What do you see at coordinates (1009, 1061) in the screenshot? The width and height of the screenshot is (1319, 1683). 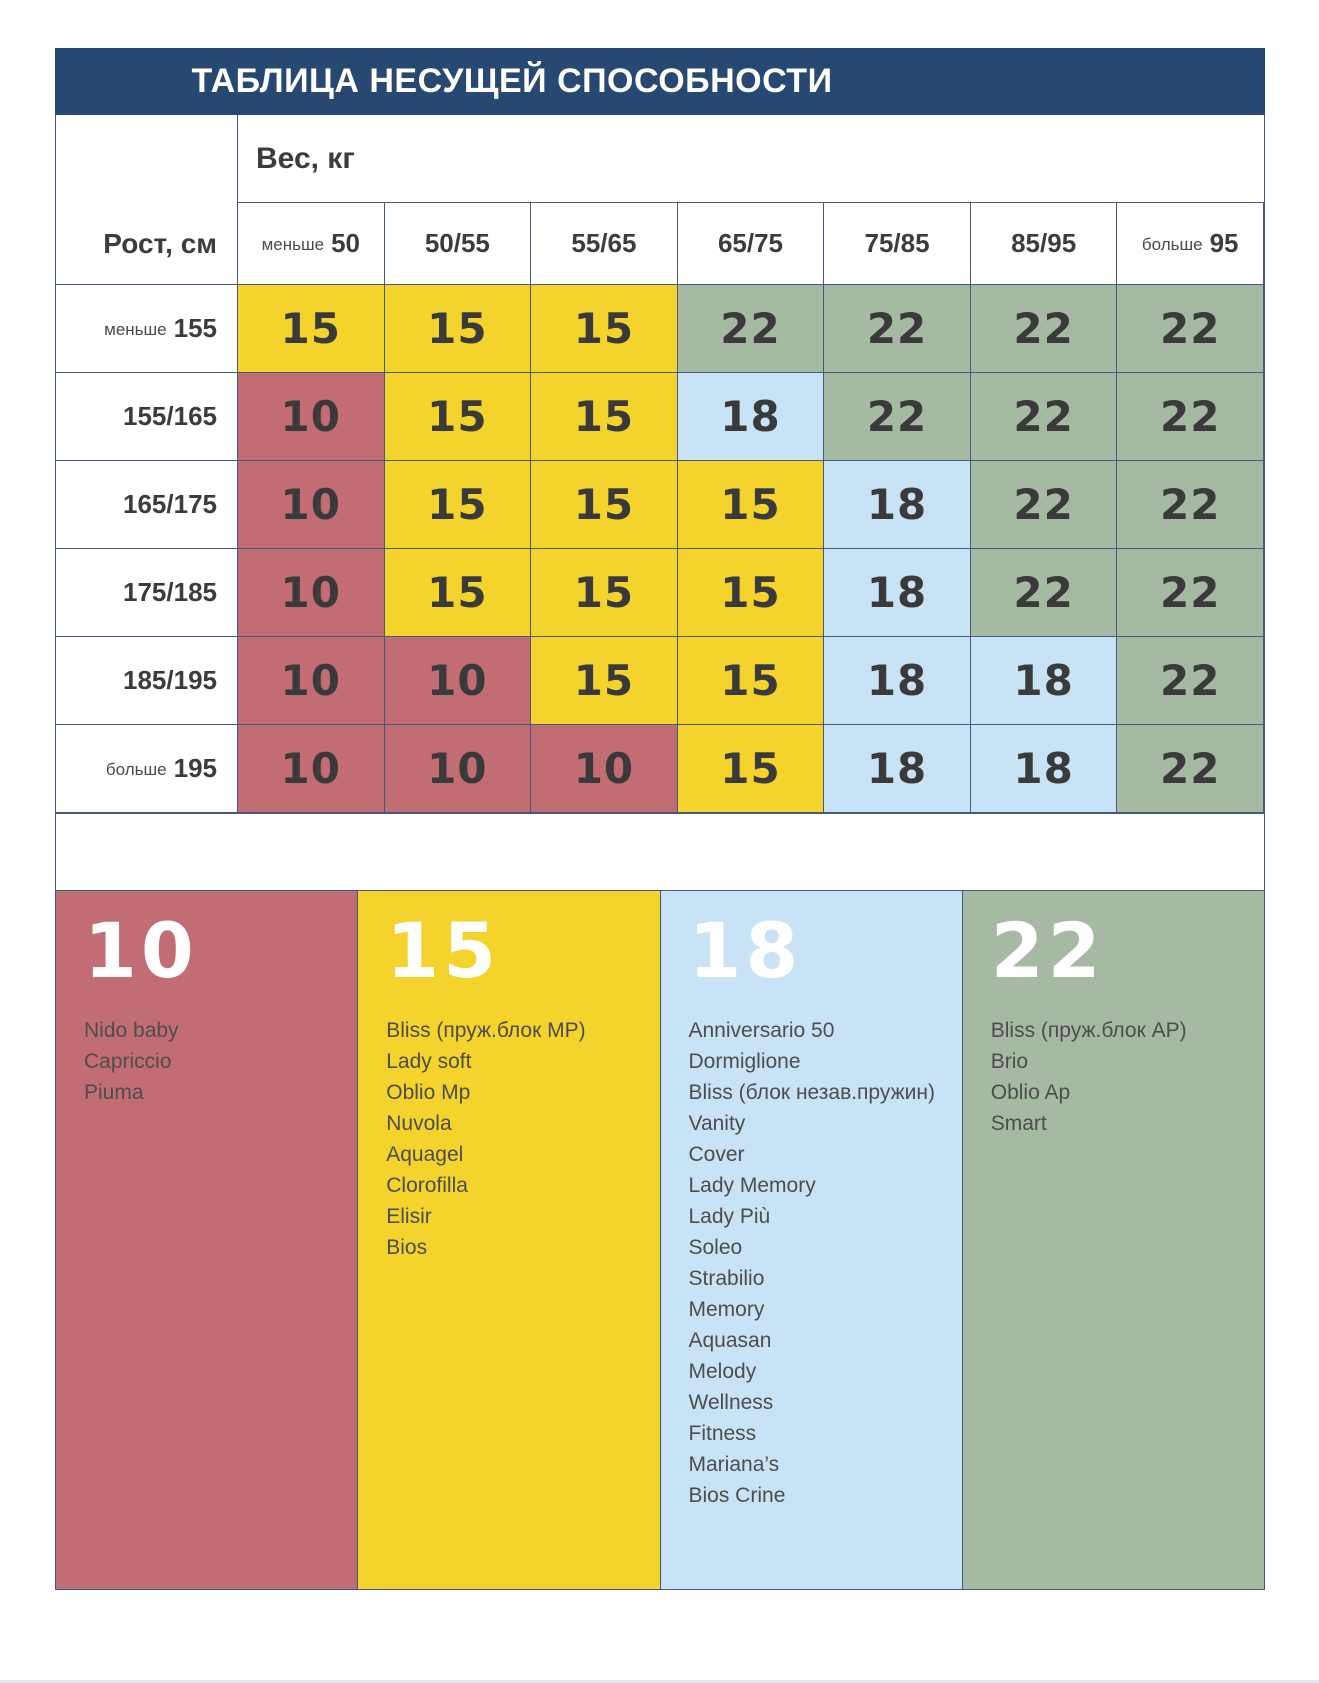 I see `legend-model-name: Brio` at bounding box center [1009, 1061].